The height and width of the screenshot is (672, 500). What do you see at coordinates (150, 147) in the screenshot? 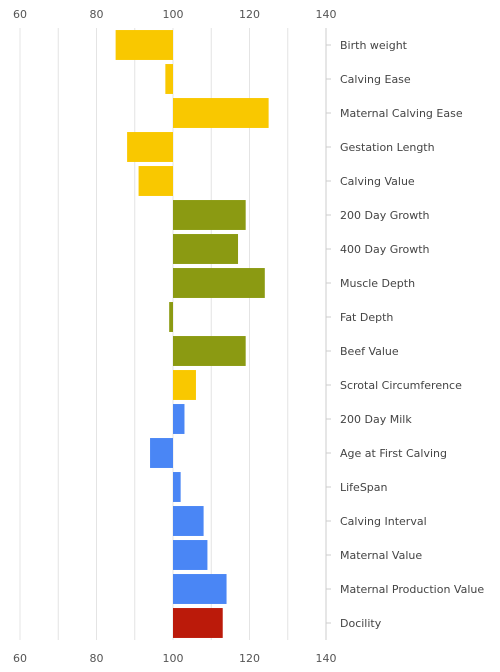
I see `bar-gestation-length` at bounding box center [150, 147].